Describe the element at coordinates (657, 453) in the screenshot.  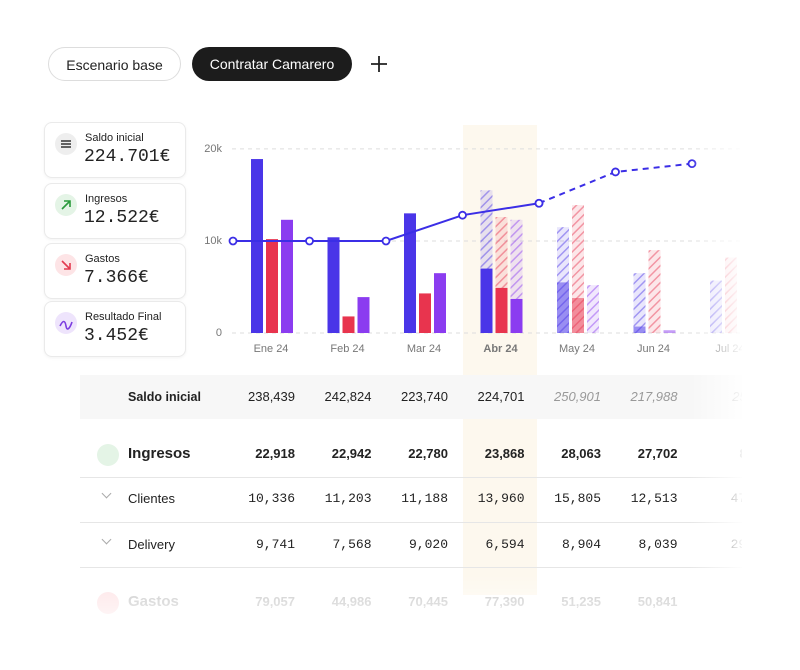
I see `cell: 27,702` at that location.